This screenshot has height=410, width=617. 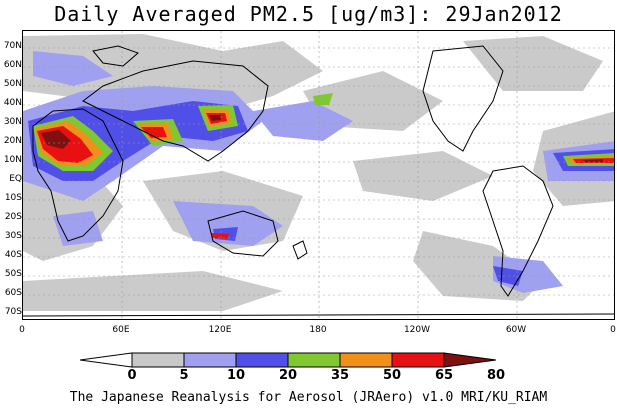 What do you see at coordinates (12, 65) in the screenshot?
I see `lat-label: 60N` at bounding box center [12, 65].